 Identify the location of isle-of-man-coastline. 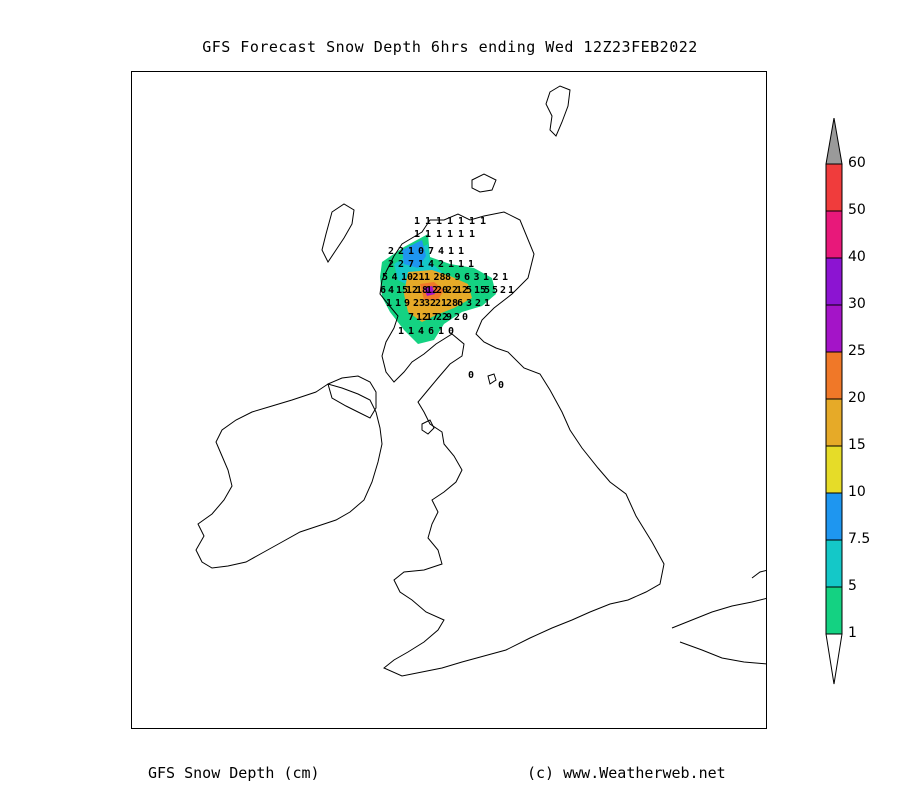
(428, 427).